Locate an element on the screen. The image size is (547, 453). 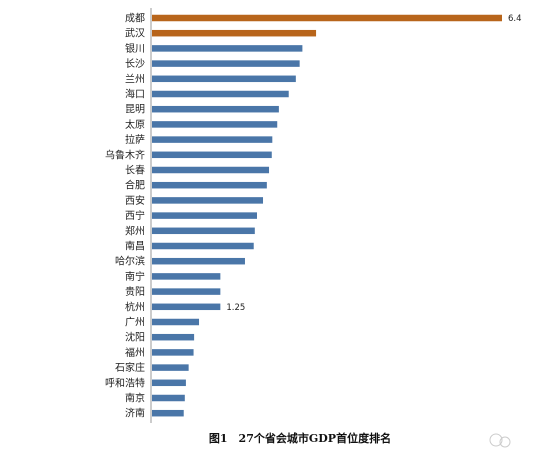
category-label: 贵阳 is located at coordinates (135, 291).